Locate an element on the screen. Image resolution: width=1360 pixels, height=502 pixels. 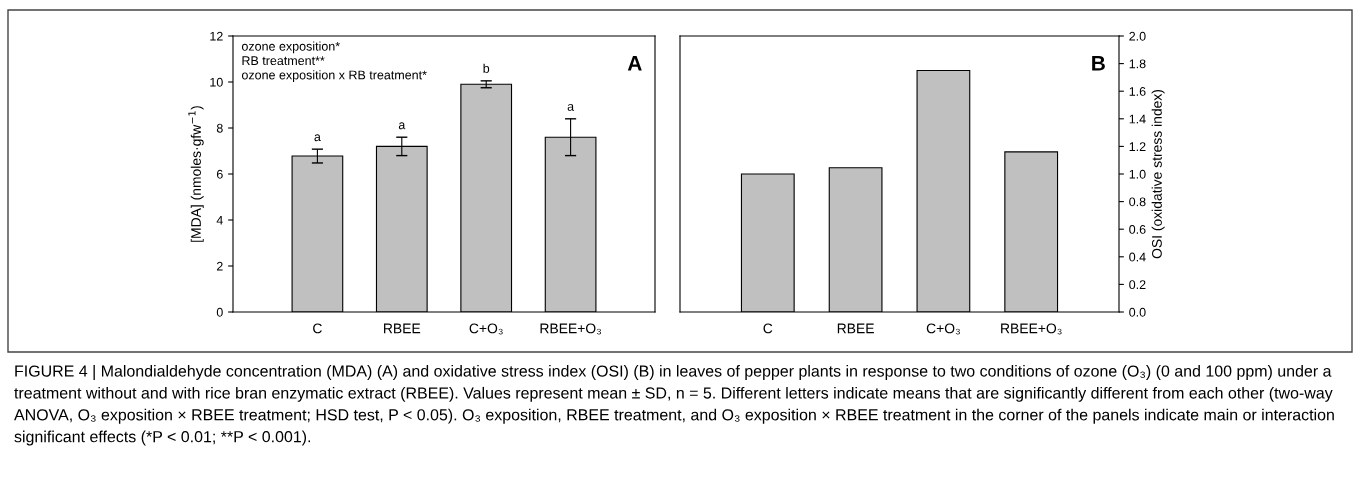
y-tick-label: 2 is located at coordinates (219, 266).